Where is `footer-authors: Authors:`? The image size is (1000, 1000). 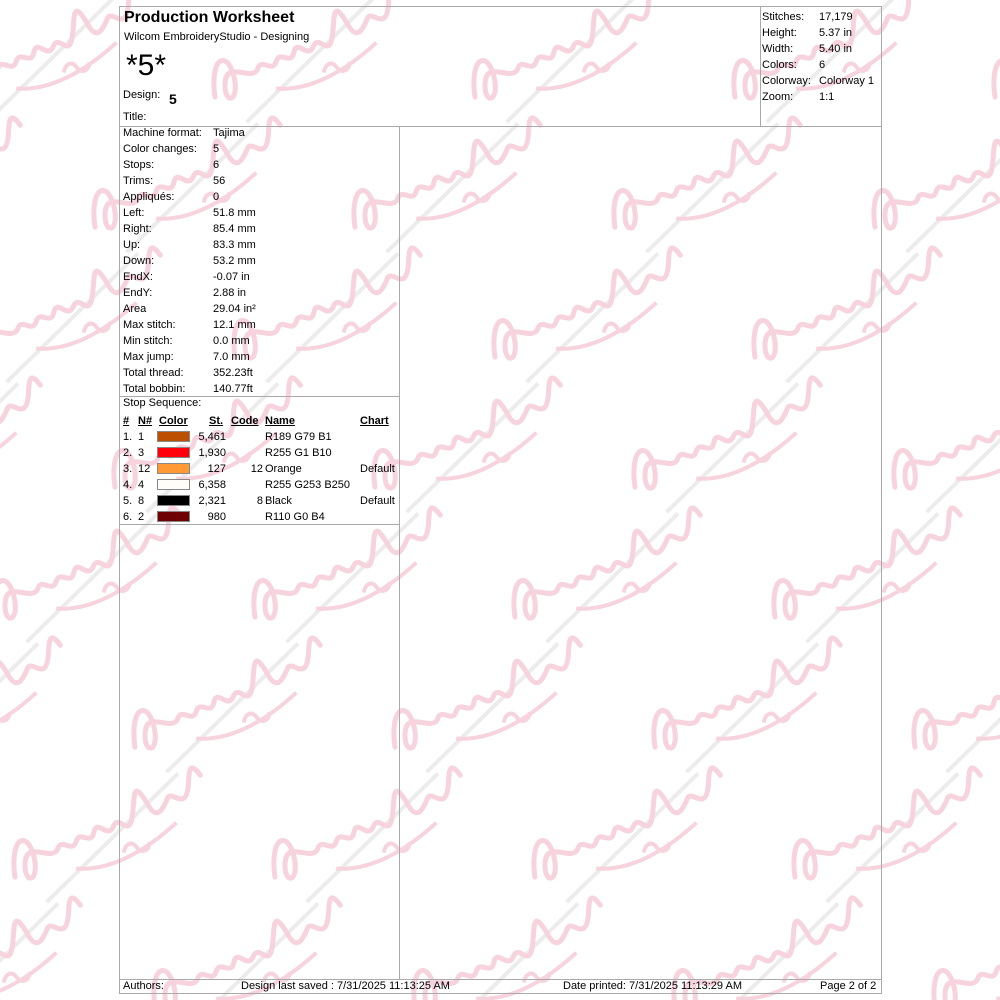
footer-authors: Authors: is located at coordinates (143, 986).